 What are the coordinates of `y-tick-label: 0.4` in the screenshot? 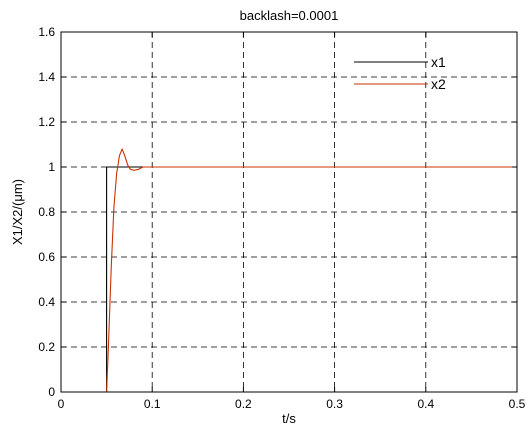 It's located at (46, 302).